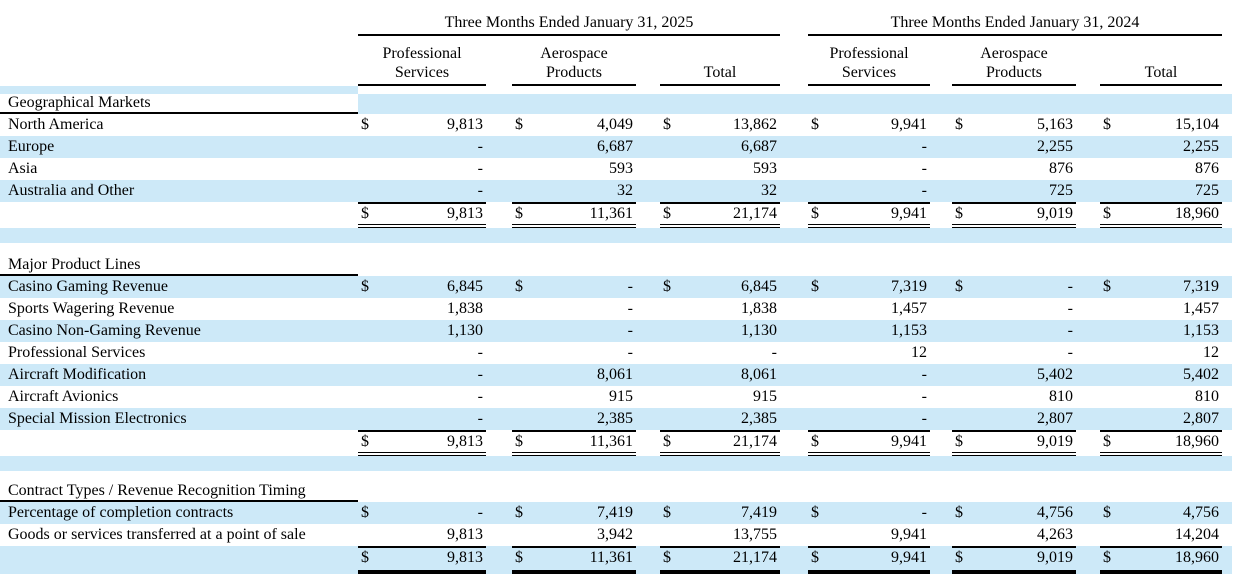 This screenshot has height=577, width=1250. Describe the element at coordinates (1207, 396) in the screenshot. I see `cell-value: 810` at that location.